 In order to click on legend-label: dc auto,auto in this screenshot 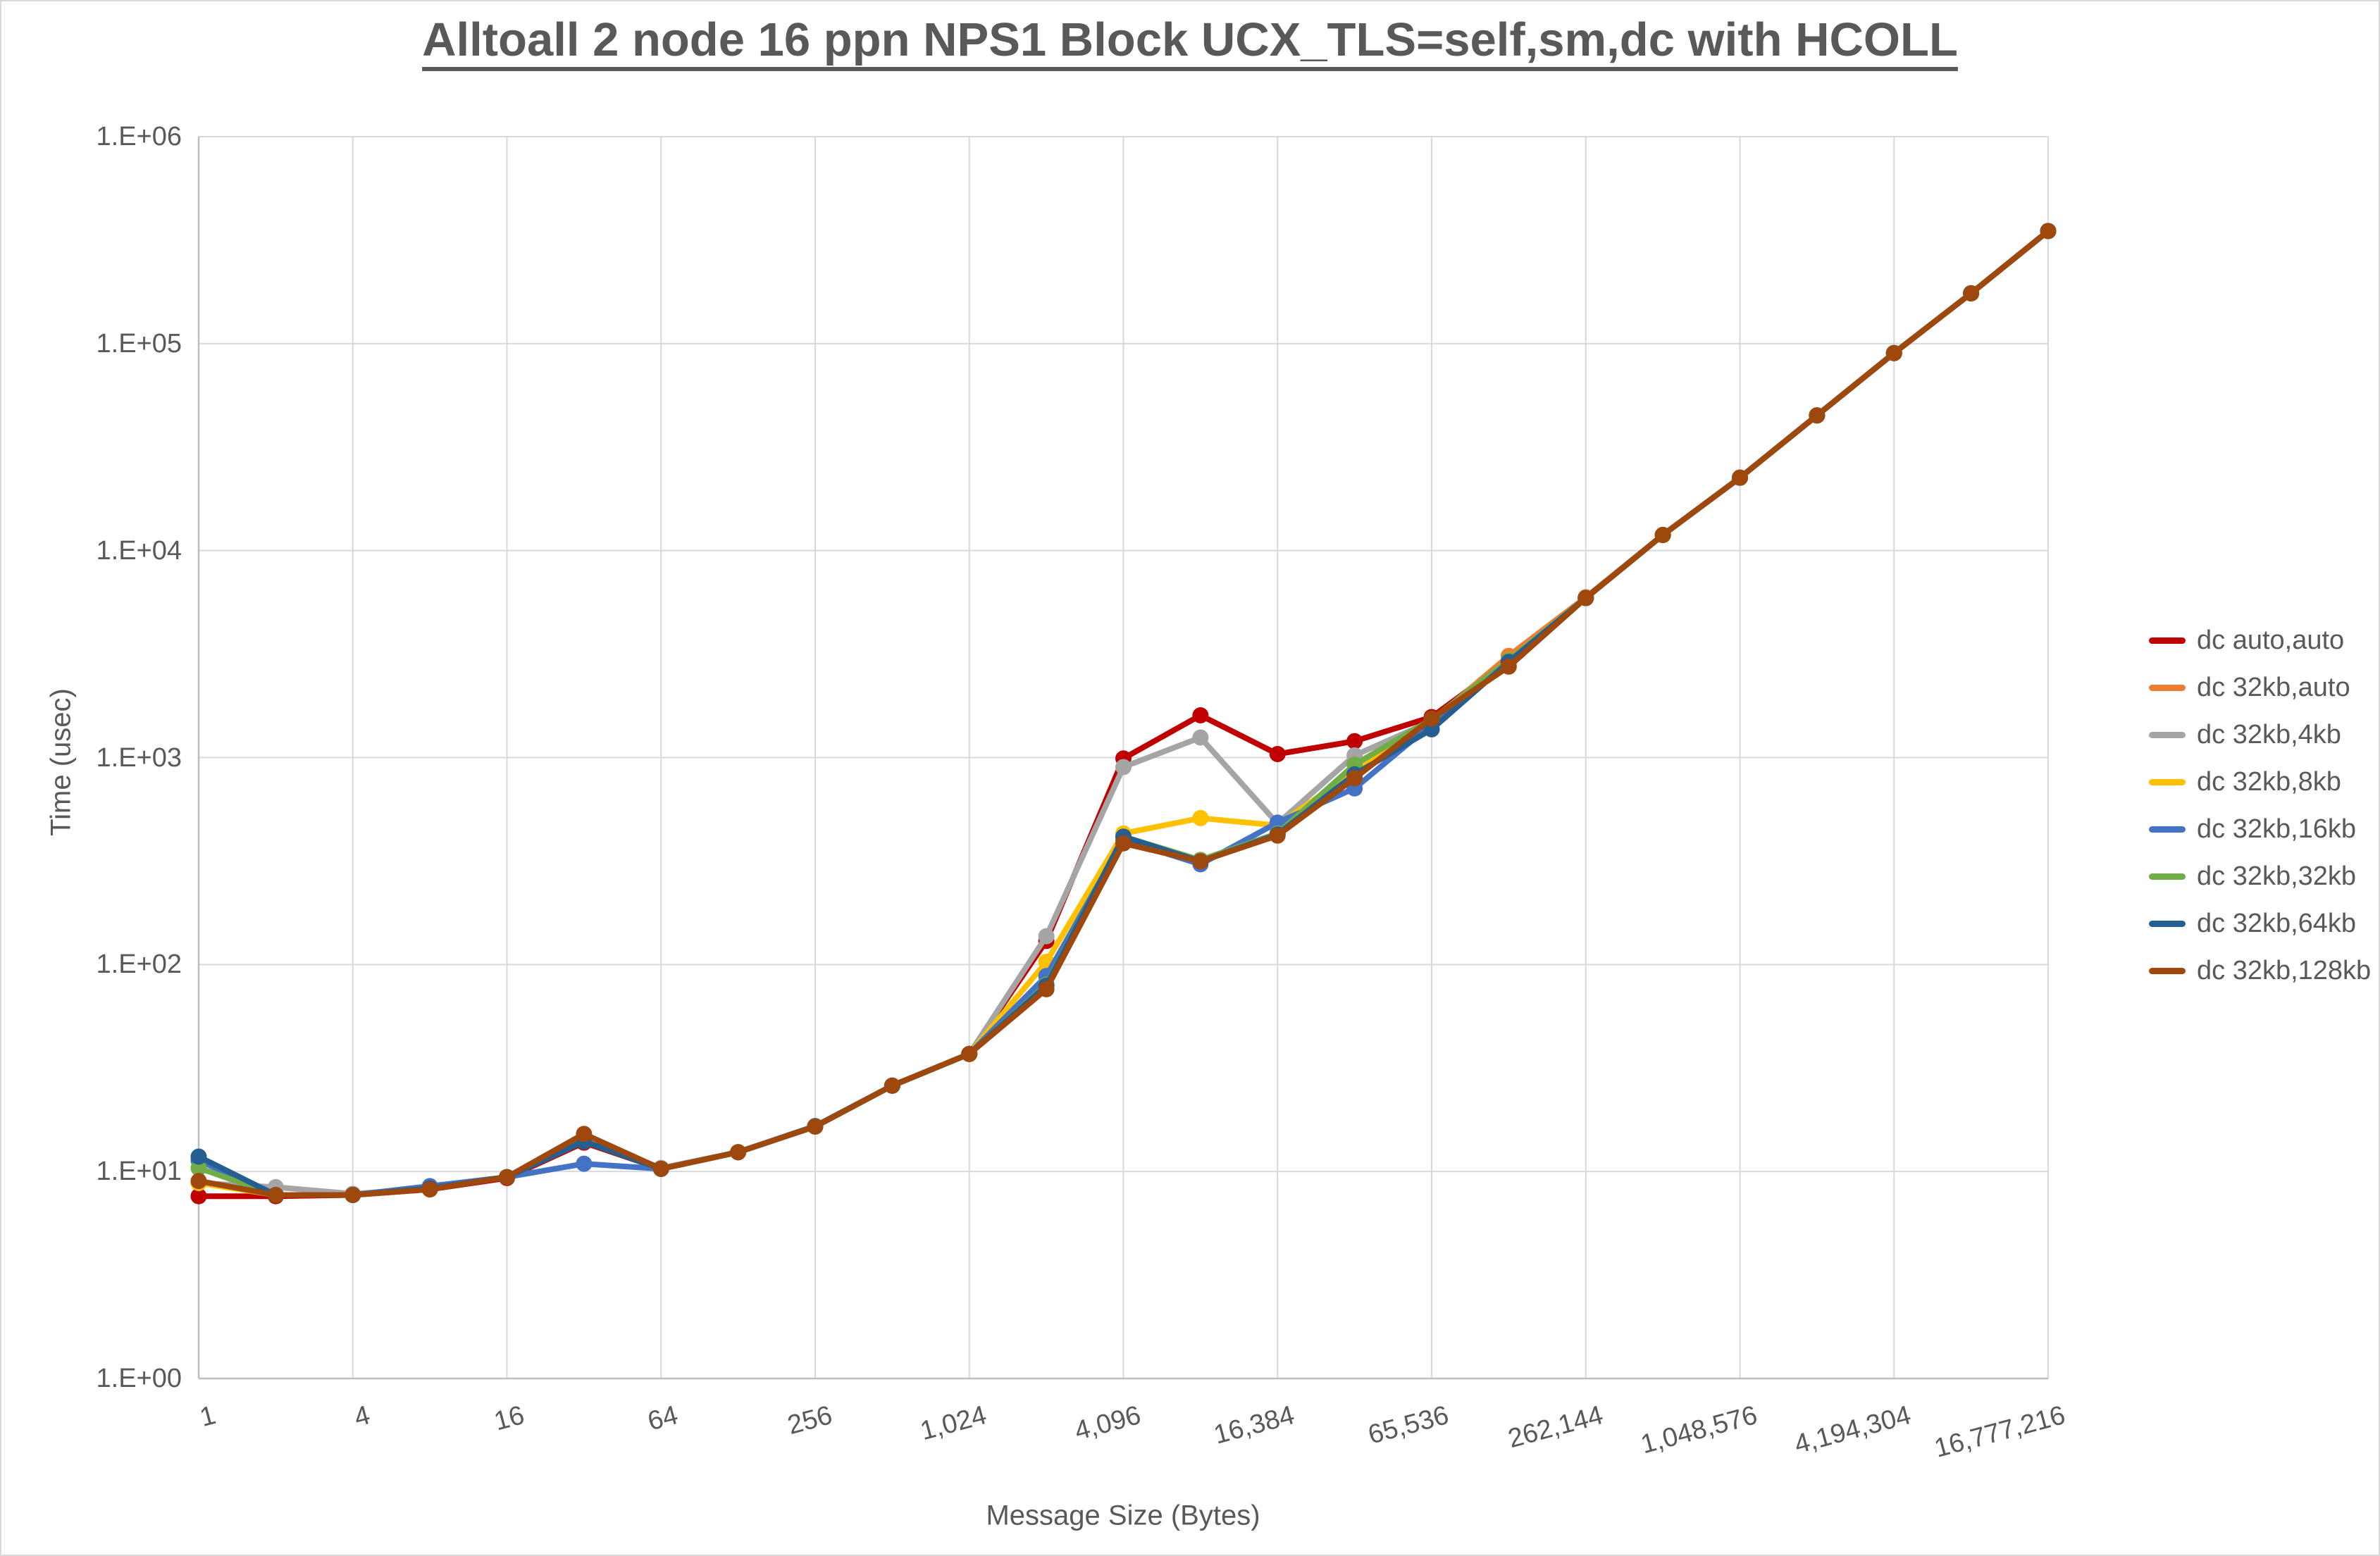, I will do `click(2271, 640)`.